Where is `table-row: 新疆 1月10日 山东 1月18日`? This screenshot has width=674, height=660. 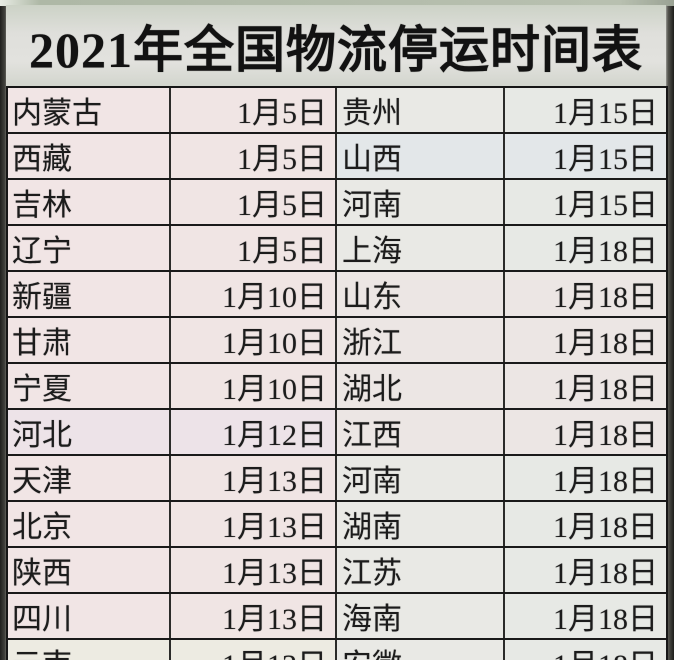
table-row: 新疆 1月10日 山东 1月18日 is located at coordinates (337, 295).